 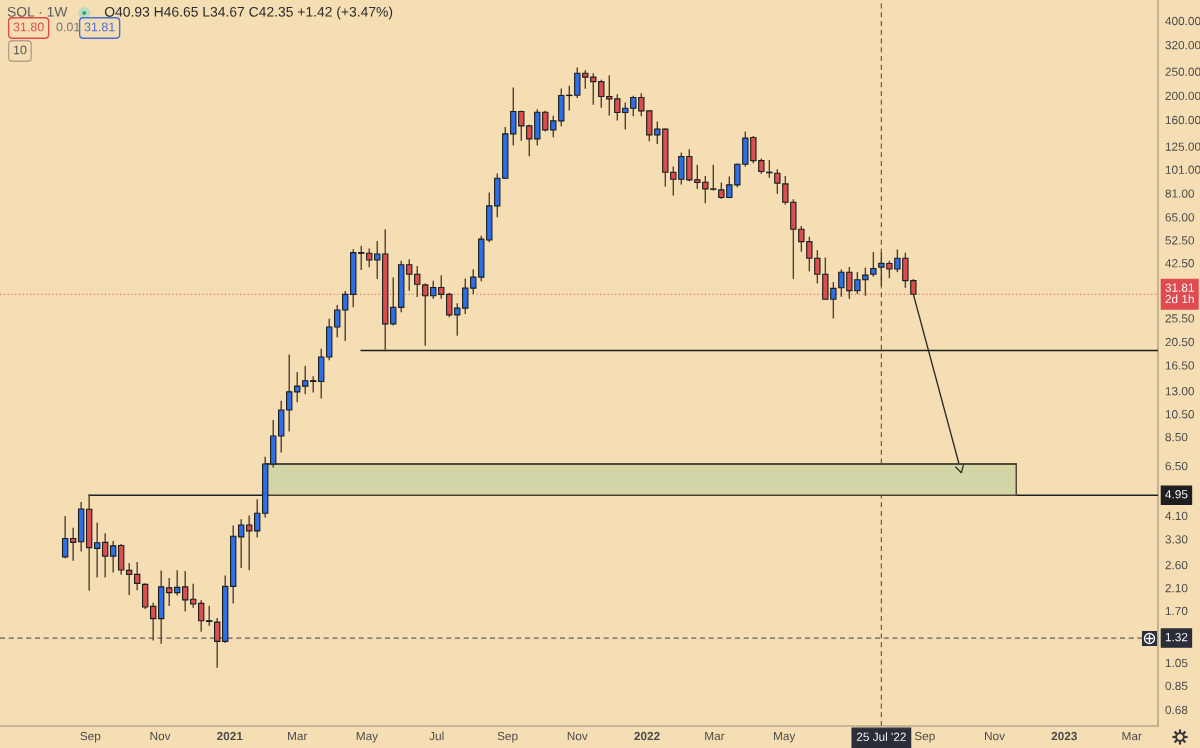 I want to click on y-tick-label: 0.85, so click(x=1176, y=686).